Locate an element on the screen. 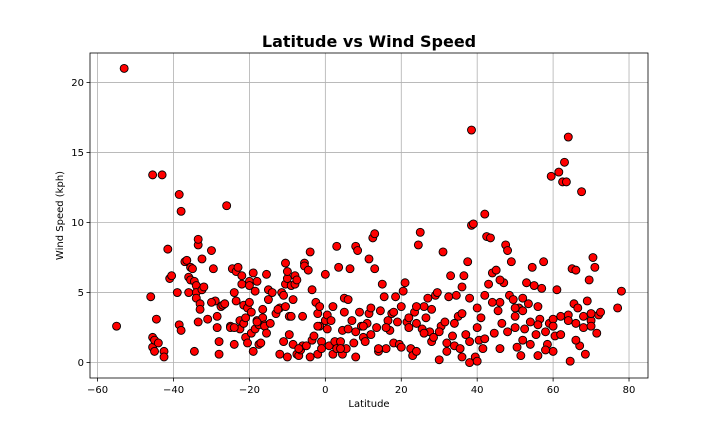 Image resolution: width=720 pixels, height=432 pixels. y-tick-label: 0 is located at coordinates (81, 363).